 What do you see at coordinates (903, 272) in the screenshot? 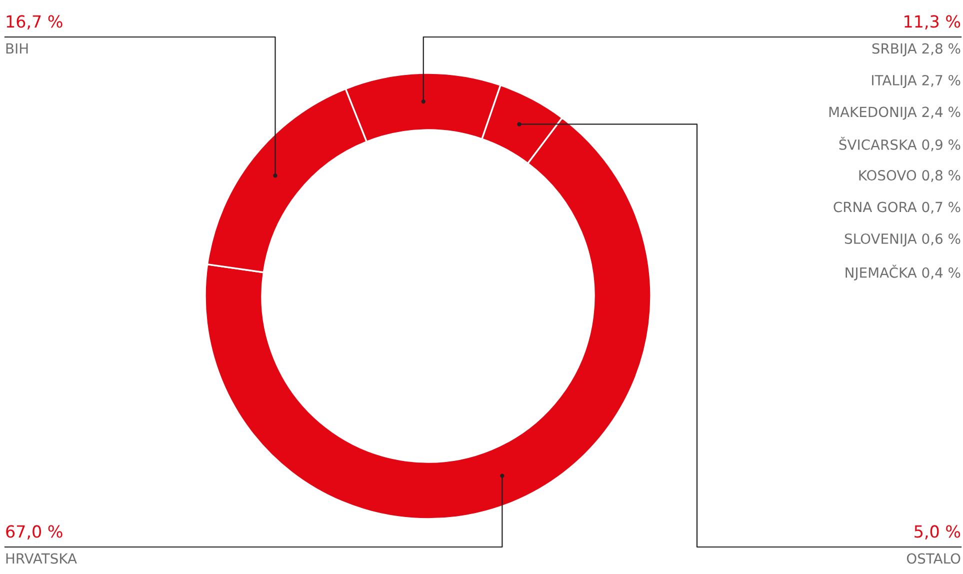
I see `text: NJEMAČKA 0,4 %` at bounding box center [903, 272].